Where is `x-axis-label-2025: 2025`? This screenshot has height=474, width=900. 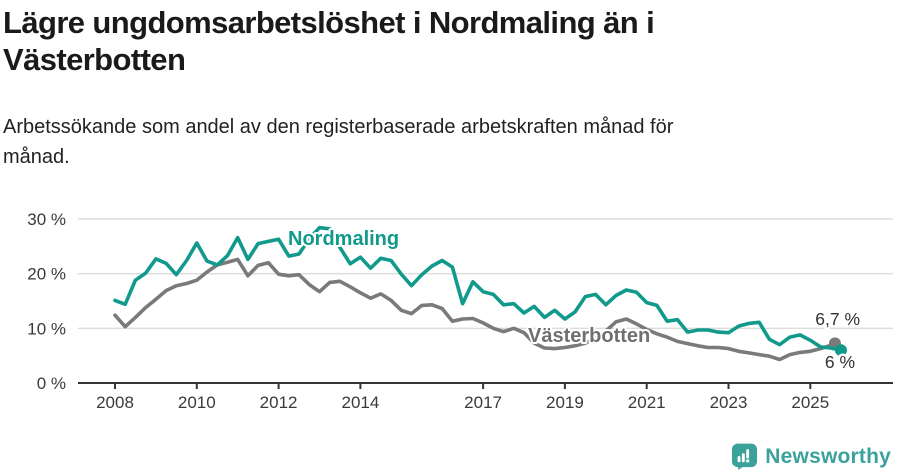 x-axis-label-2025: 2025 is located at coordinates (810, 402).